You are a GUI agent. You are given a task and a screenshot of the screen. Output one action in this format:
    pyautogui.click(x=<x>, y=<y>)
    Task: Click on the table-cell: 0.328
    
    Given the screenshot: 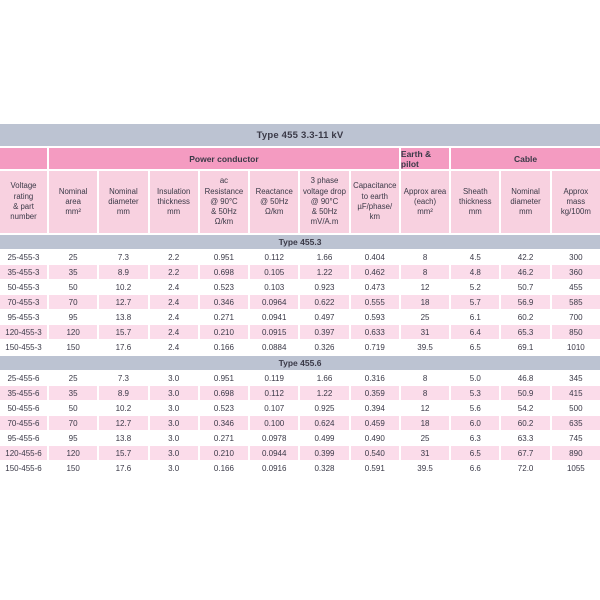 What is the action you would take?
    pyautogui.click(x=324, y=468)
    